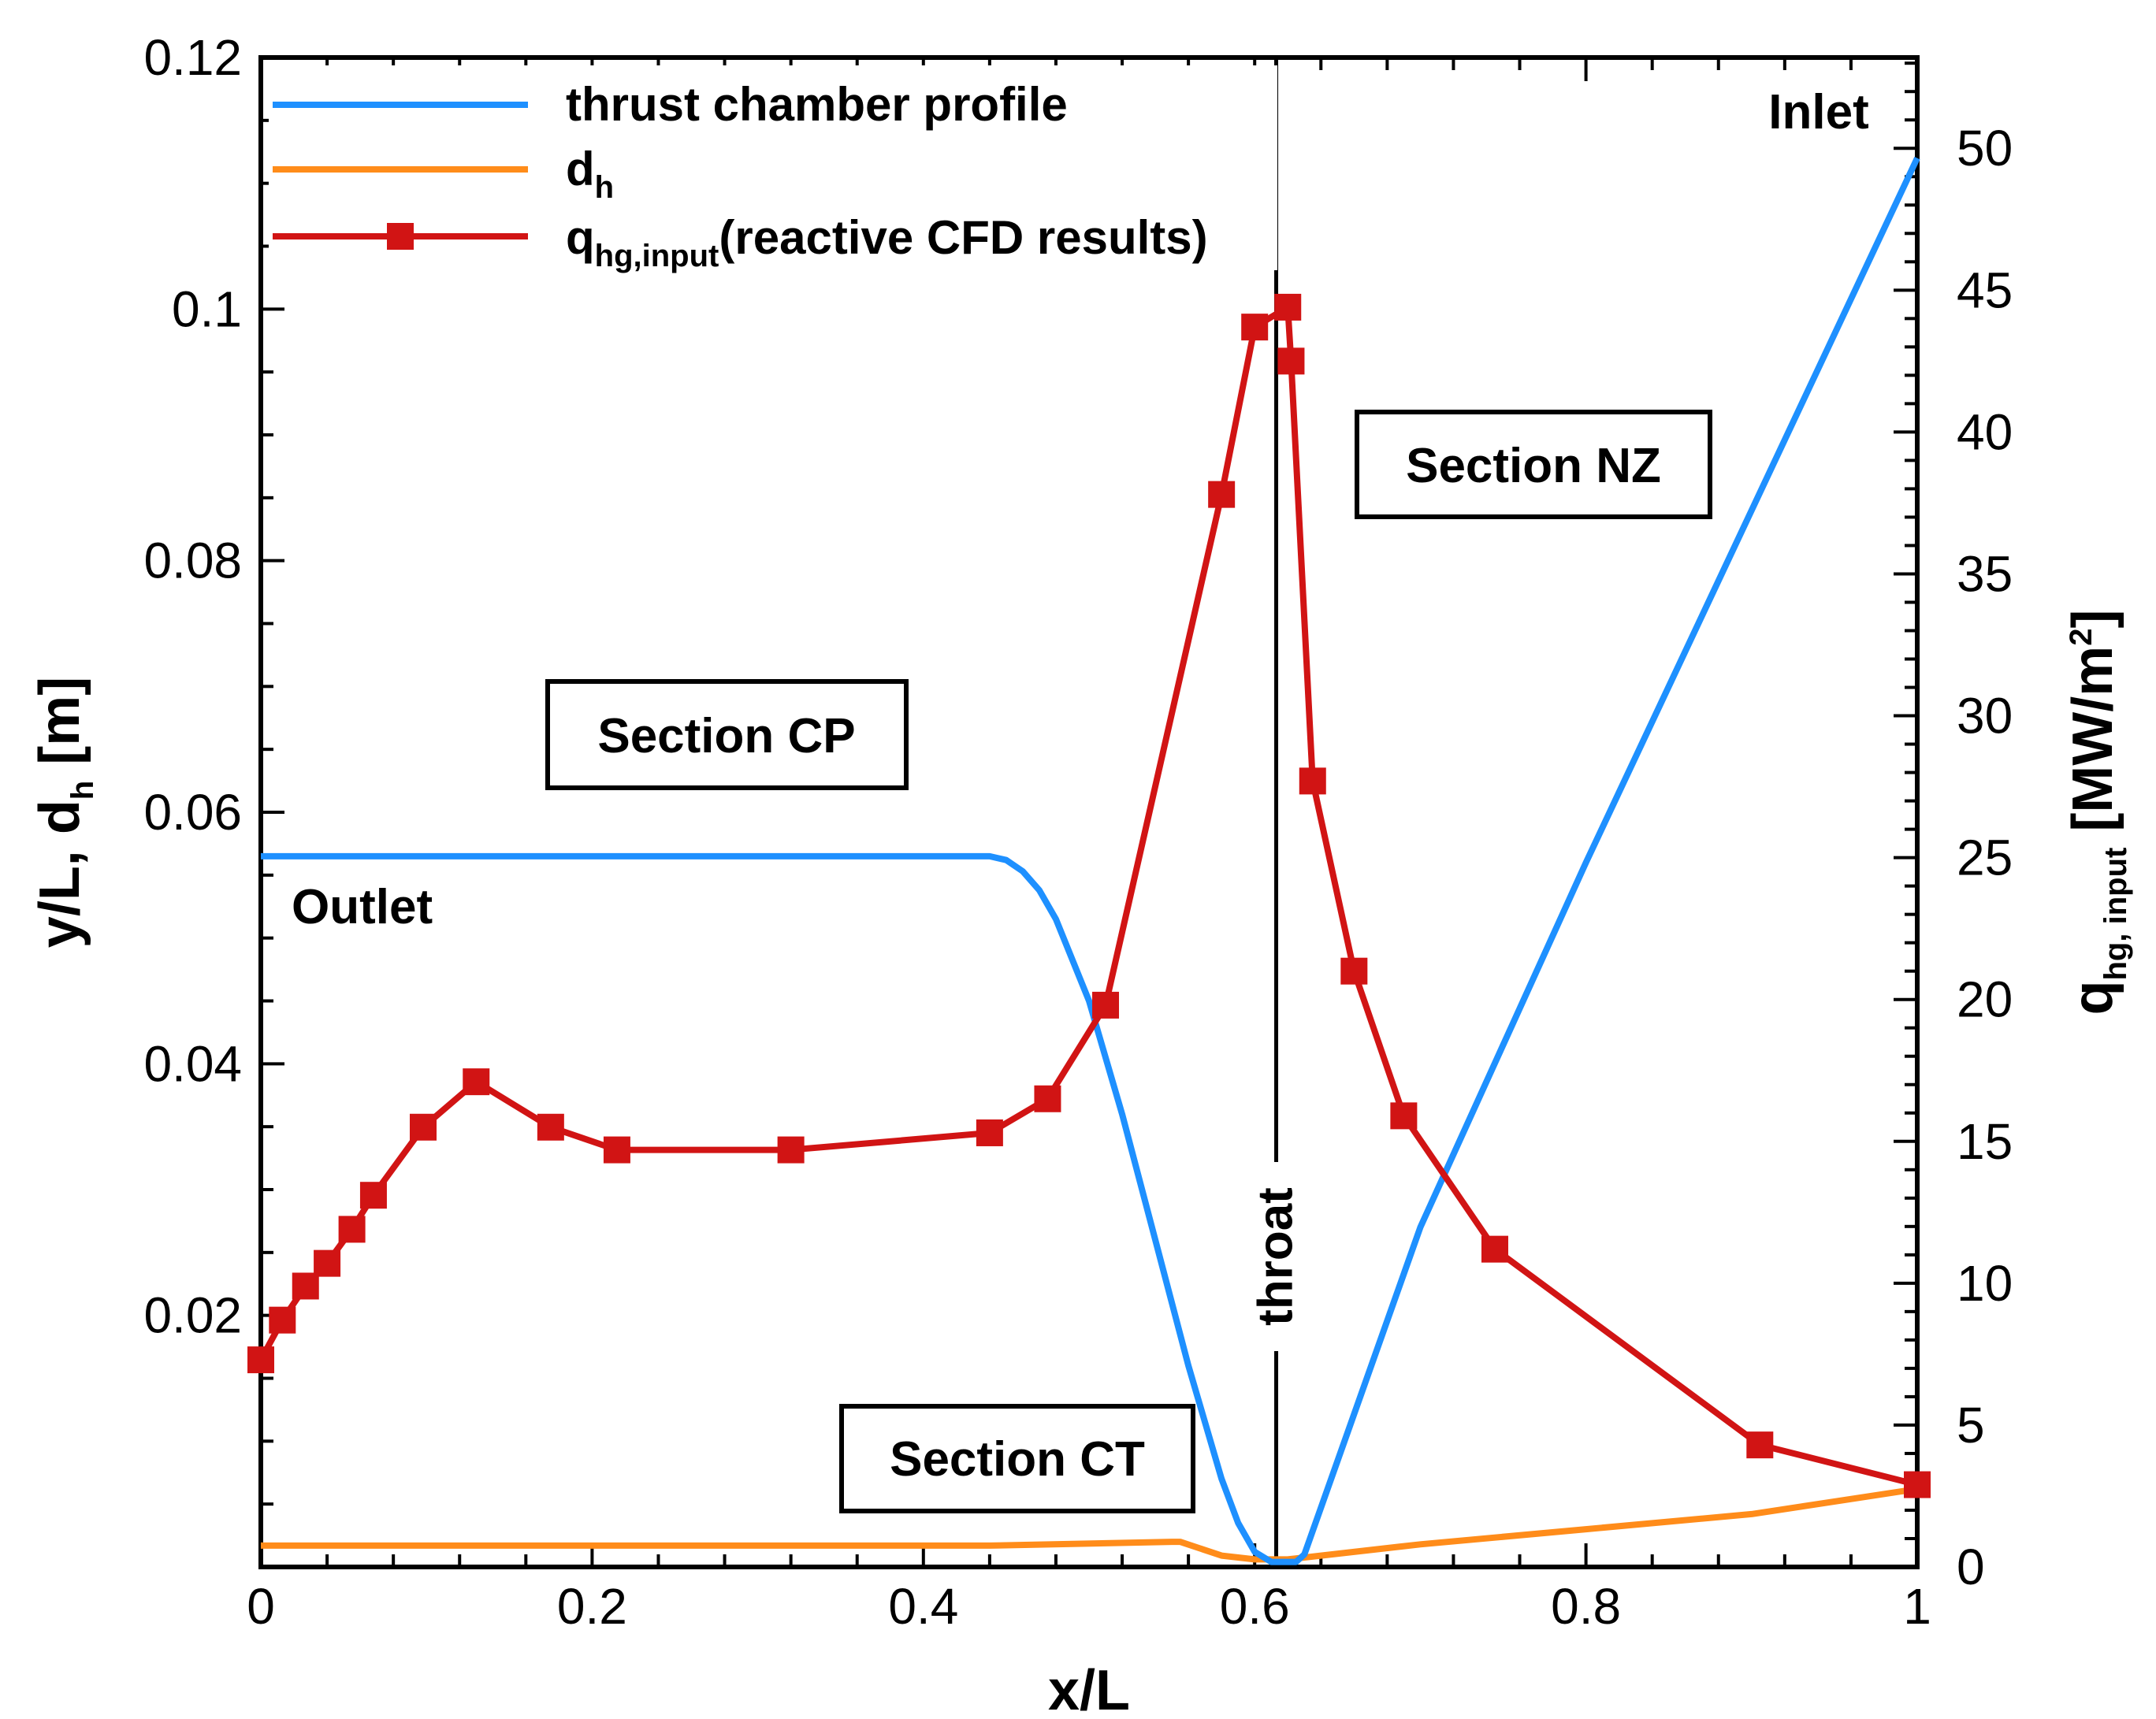  Describe the element at coordinates (207, 309) in the screenshot. I see `left-y-tick-label: 0.1` at that location.